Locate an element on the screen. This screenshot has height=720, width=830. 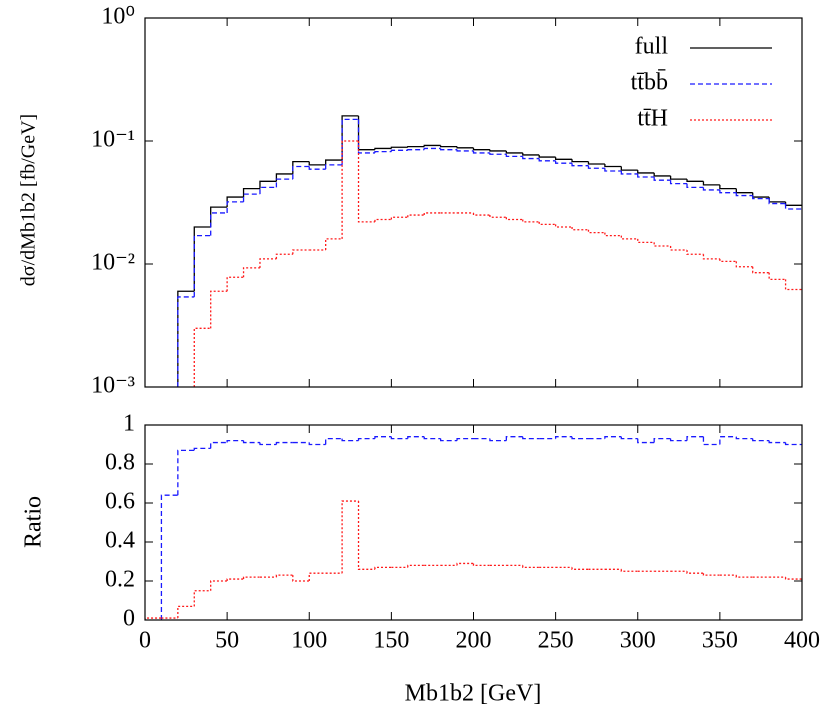
x-tick-label: 300 is located at coordinates (638, 641).